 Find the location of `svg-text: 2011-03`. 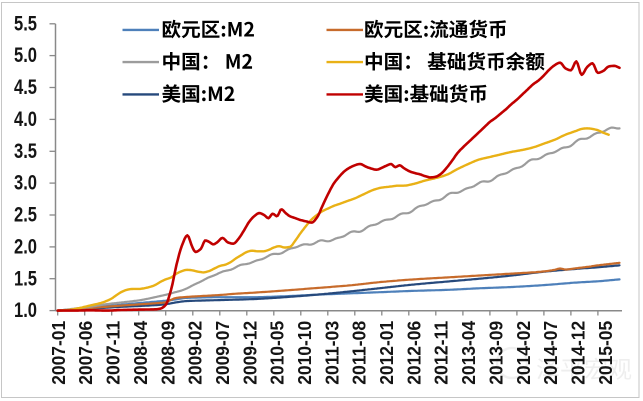

svg-text: 2011-03 is located at coordinates (332, 353).